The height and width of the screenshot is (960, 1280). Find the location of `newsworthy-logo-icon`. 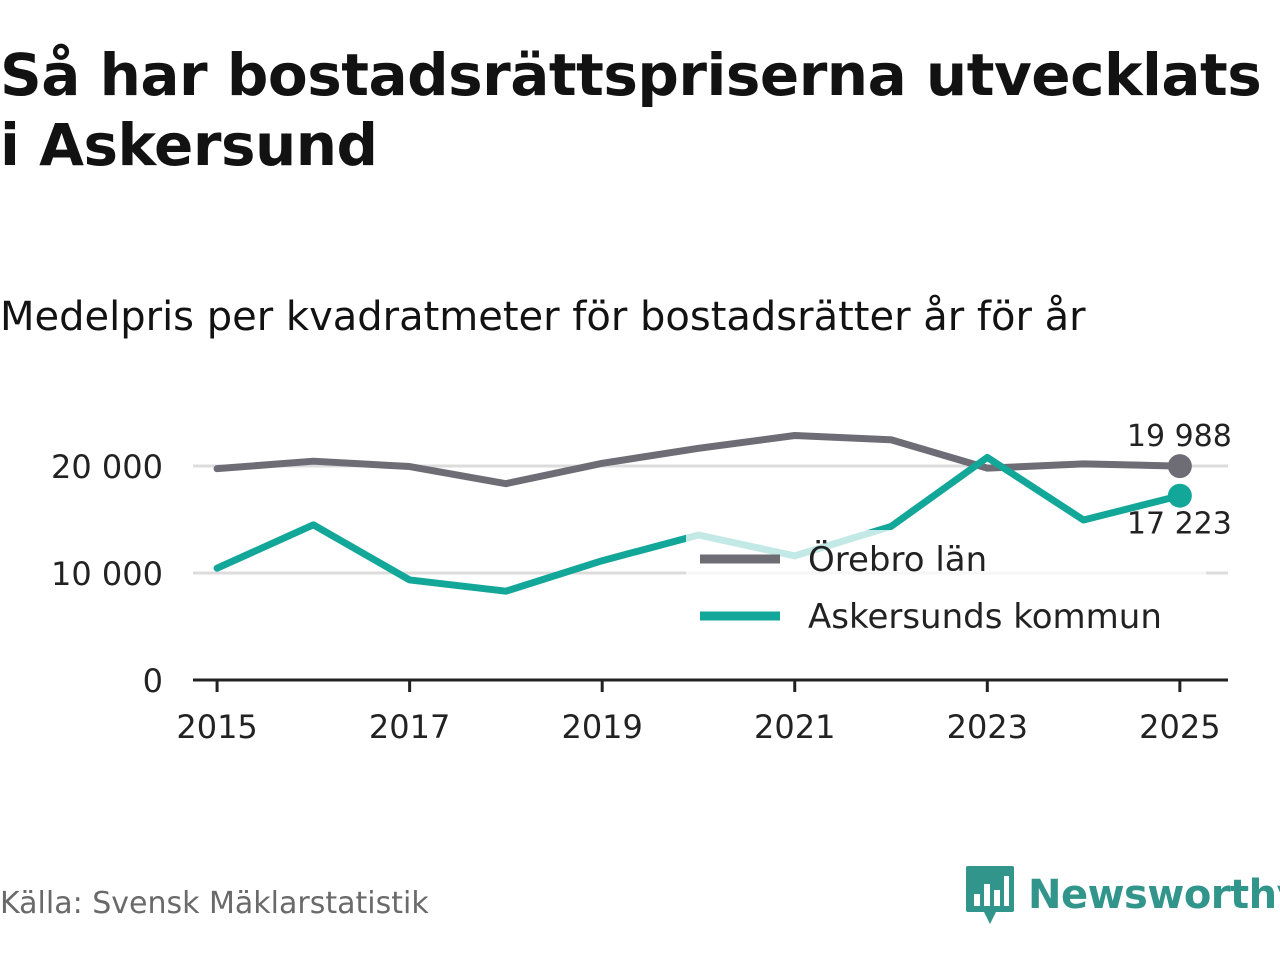

newsworthy-logo-icon is located at coordinates (990, 895).